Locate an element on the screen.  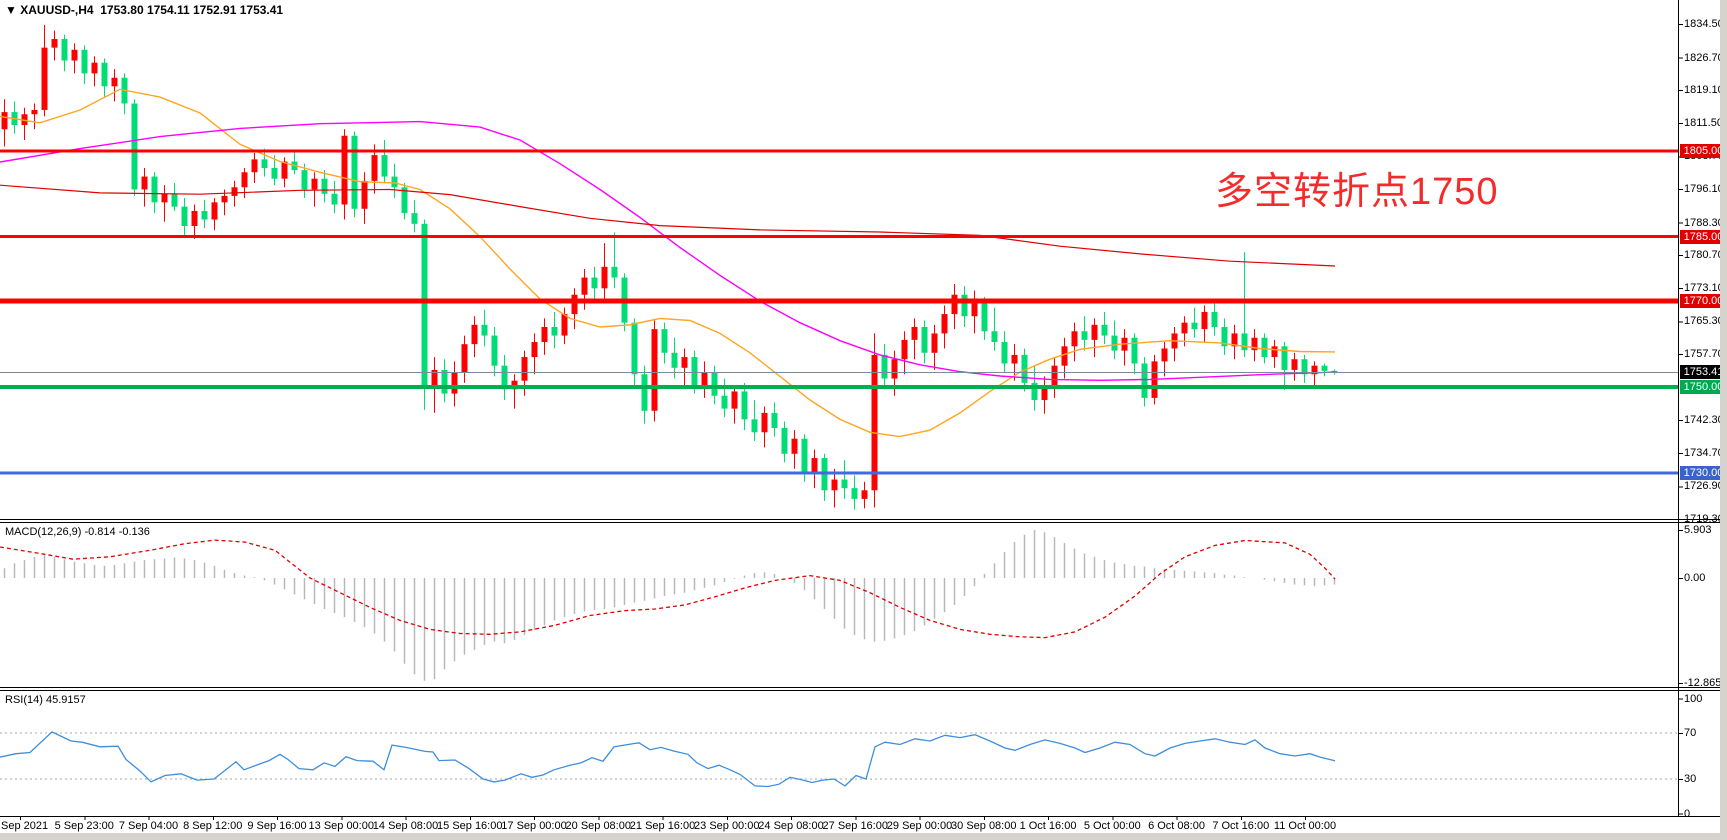
price-axis-line is located at coordinates (1678, 408).